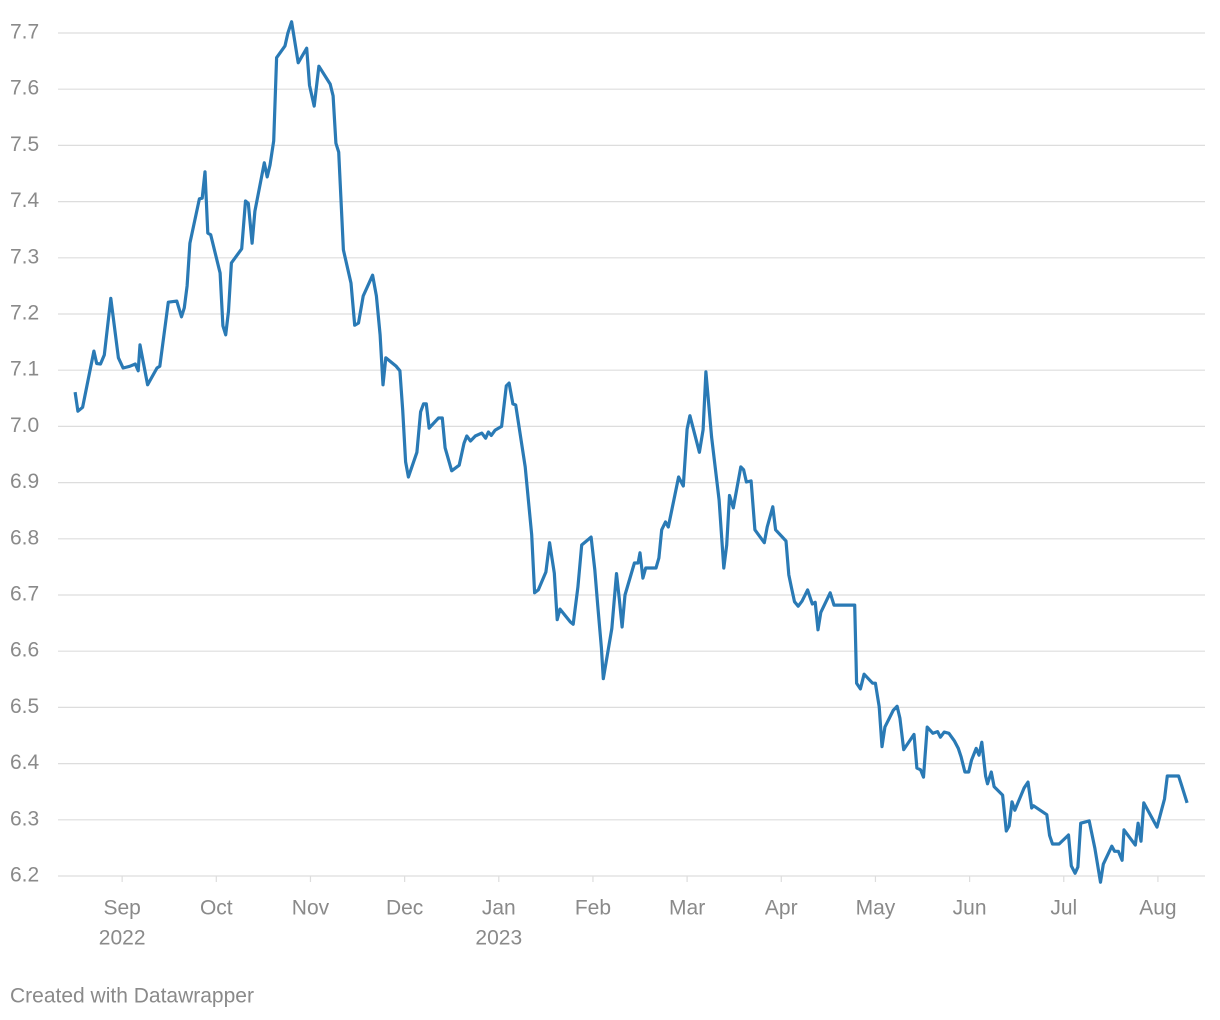  Describe the element at coordinates (24, 537) in the screenshot. I see `y-tick-label: 6.8` at that location.